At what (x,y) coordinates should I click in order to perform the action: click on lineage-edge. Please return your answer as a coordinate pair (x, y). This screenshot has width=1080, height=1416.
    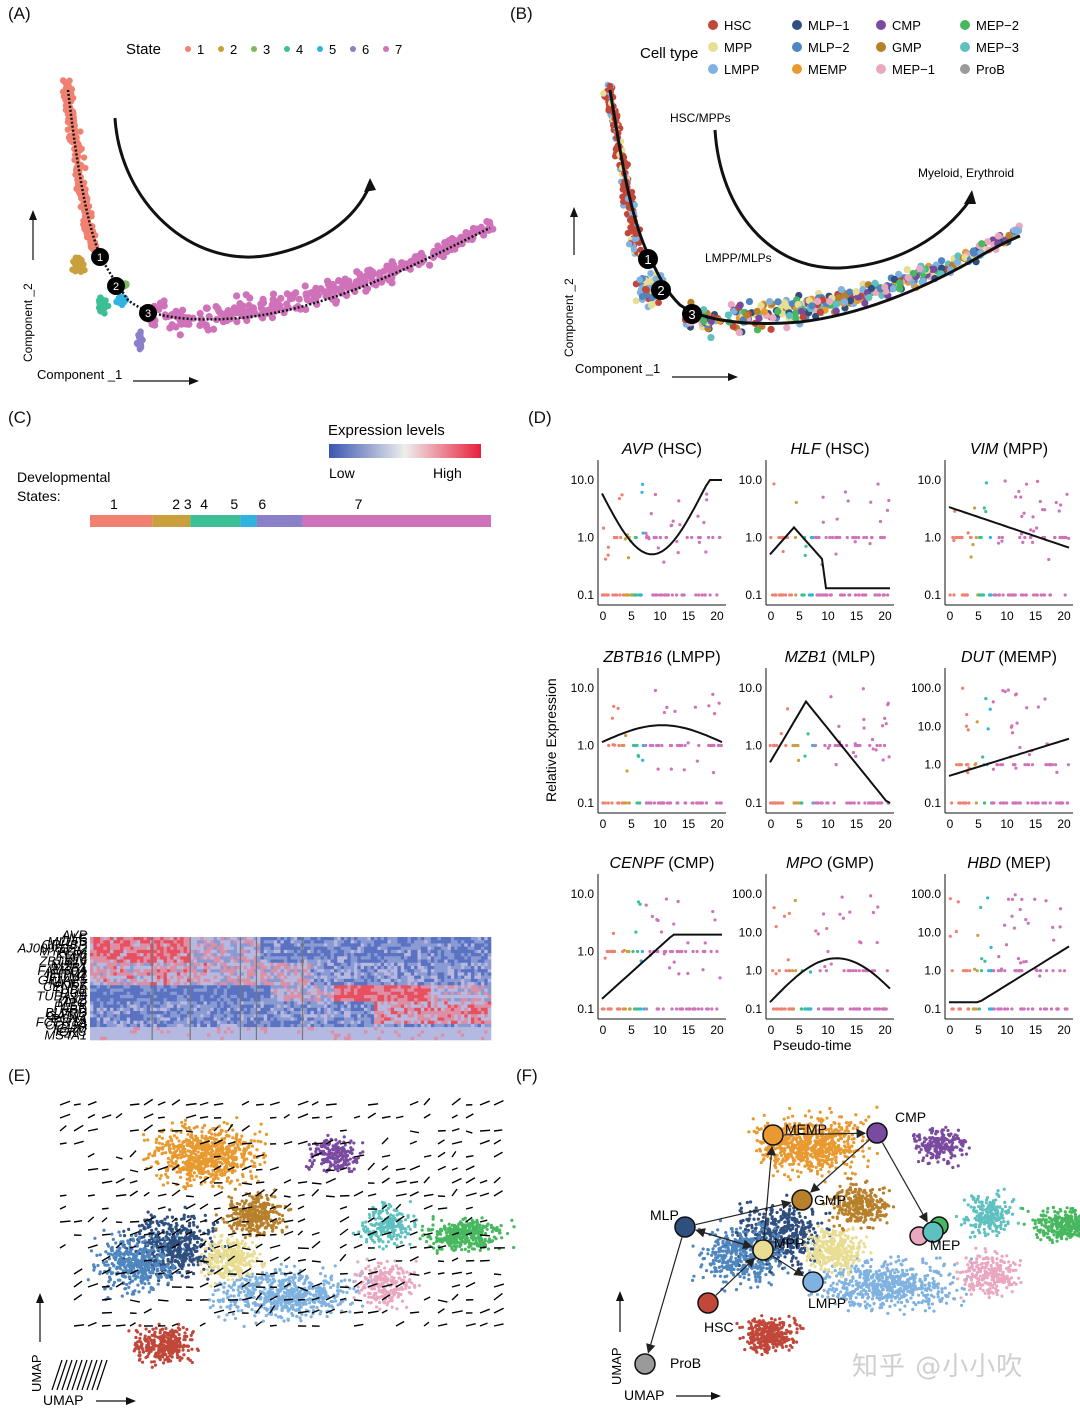
    Looking at the image, I should click on (904, 1182).